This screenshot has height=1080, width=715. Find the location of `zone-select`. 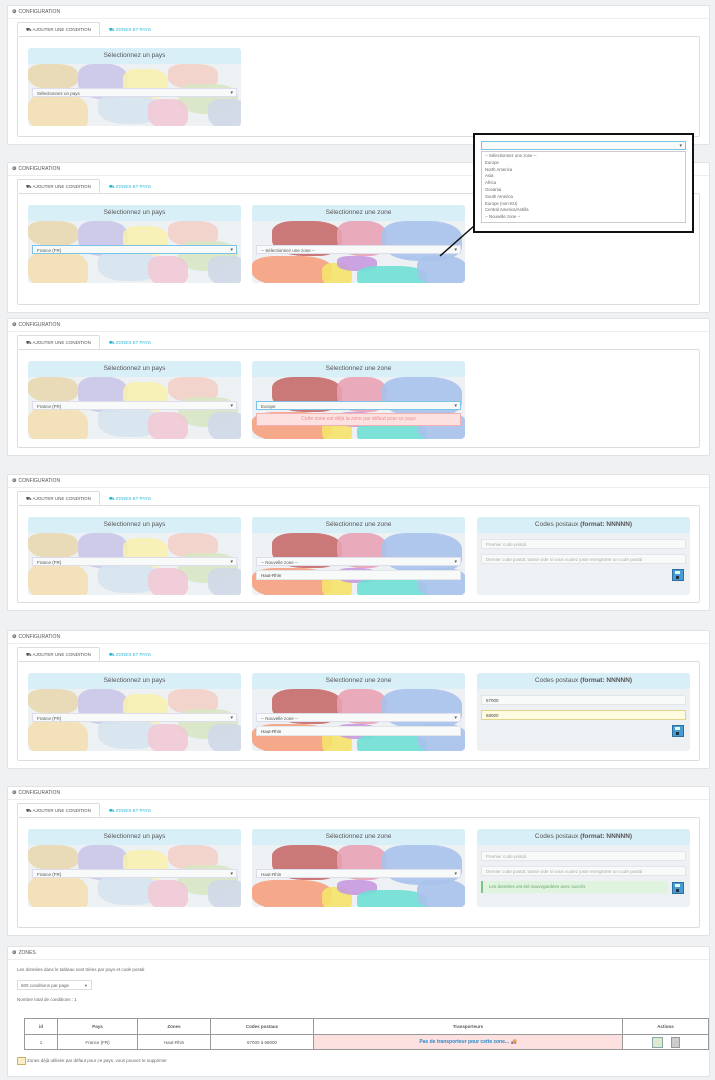

zone-select is located at coordinates (583, 146).